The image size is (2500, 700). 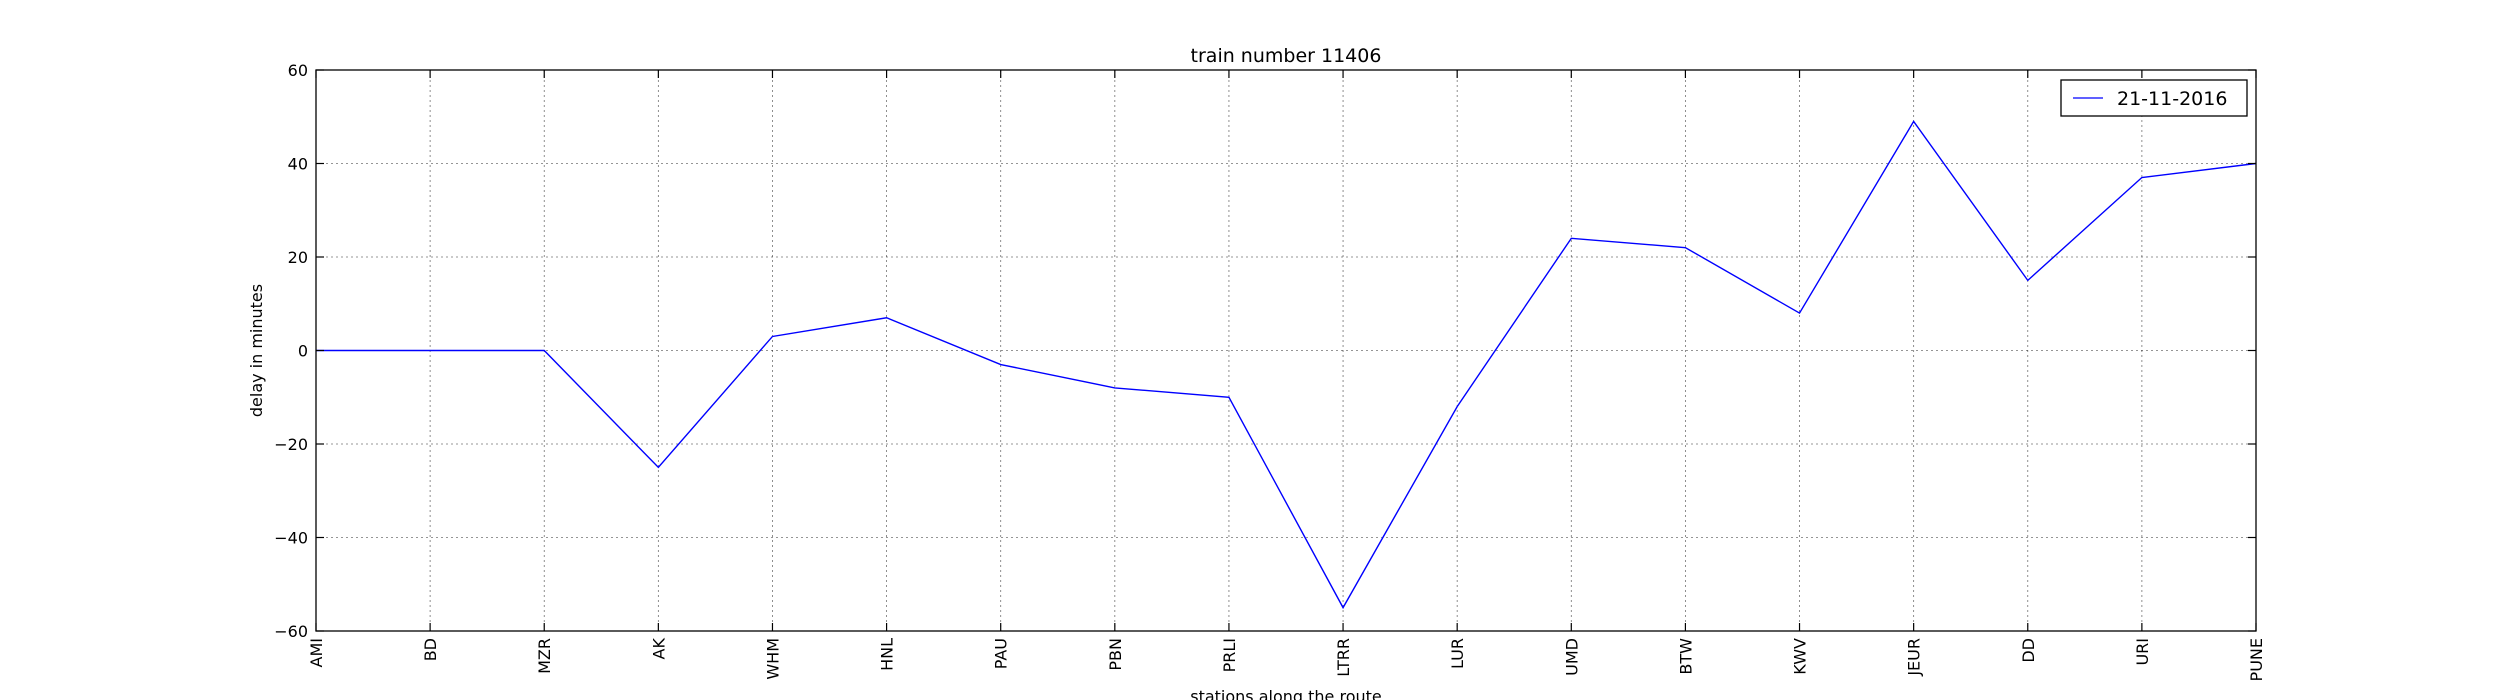 I want to click on x-tick-label: UMD, so click(x=1571, y=657).